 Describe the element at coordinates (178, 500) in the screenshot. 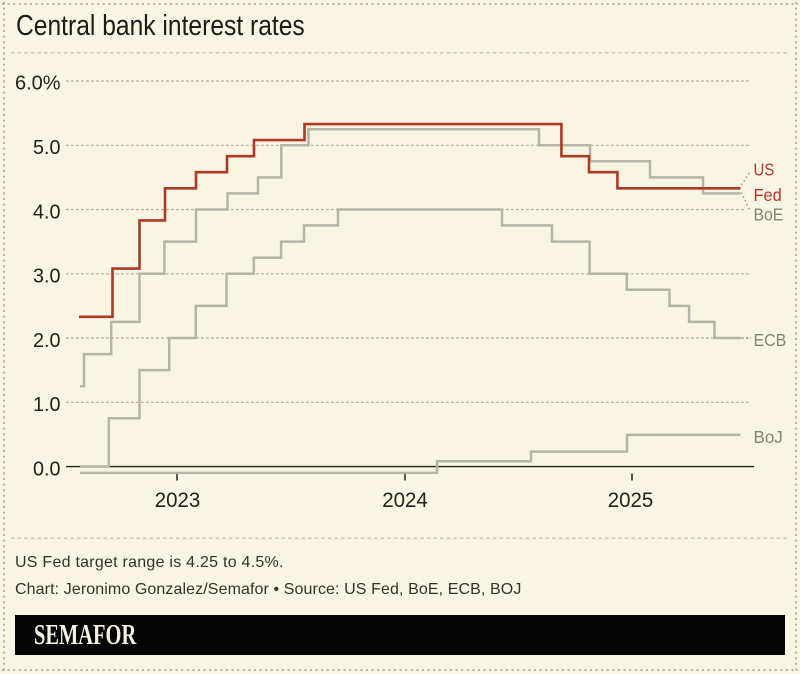

I see `svg-text: 2023` at that location.